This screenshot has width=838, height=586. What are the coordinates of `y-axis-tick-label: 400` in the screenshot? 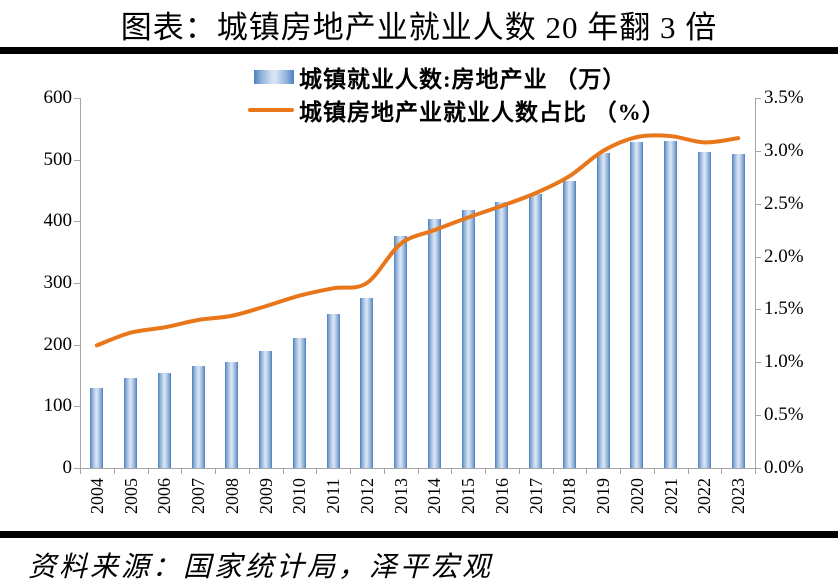 It's located at (58, 221).